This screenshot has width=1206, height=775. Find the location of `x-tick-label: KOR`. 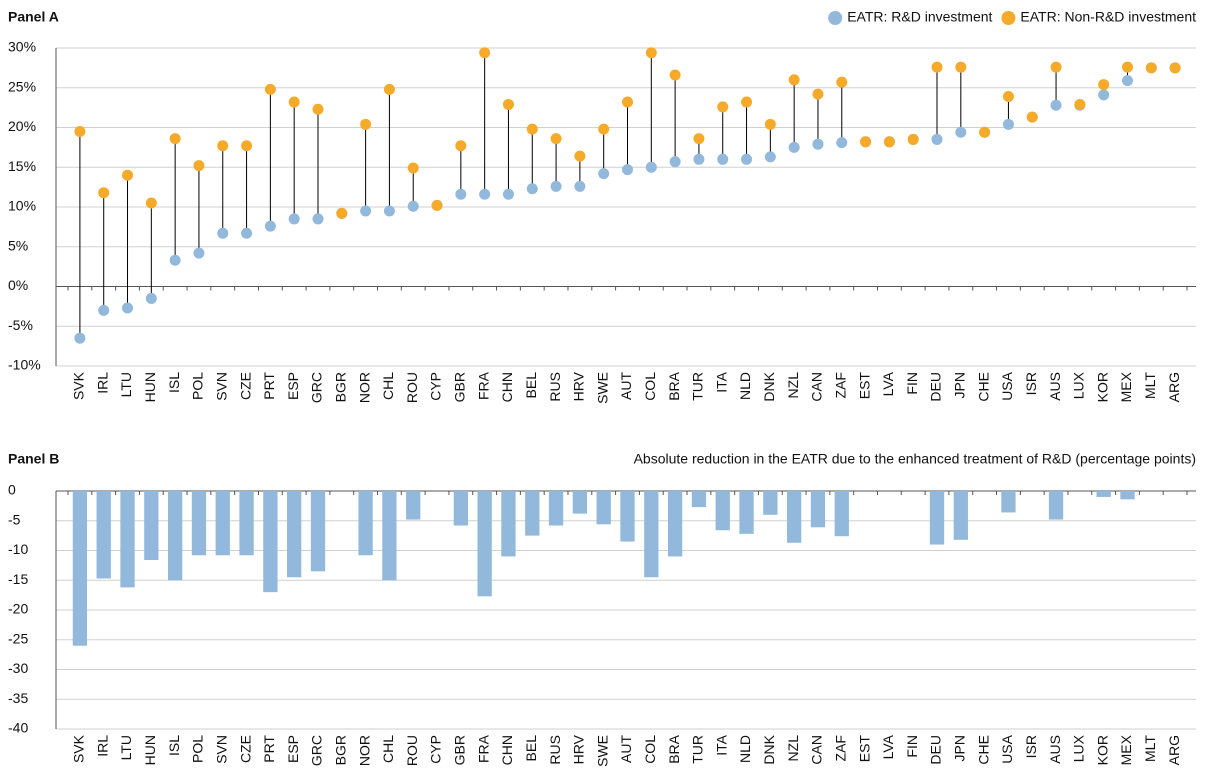

x-tick-label: KOR is located at coordinates (1102, 387).